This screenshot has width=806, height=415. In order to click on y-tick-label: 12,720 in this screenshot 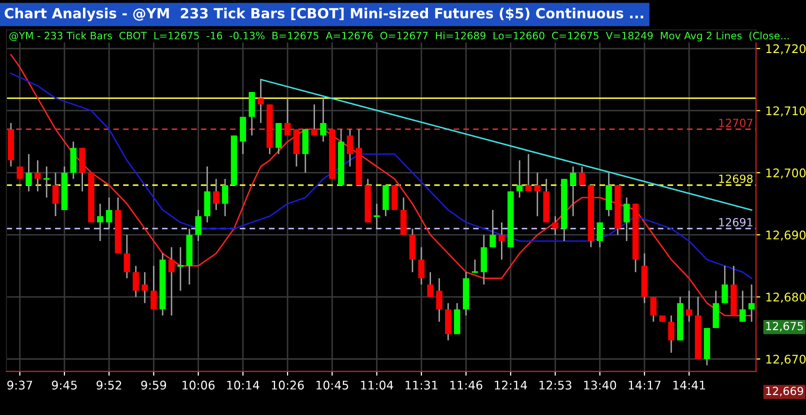, I will do `click(786, 49)`.